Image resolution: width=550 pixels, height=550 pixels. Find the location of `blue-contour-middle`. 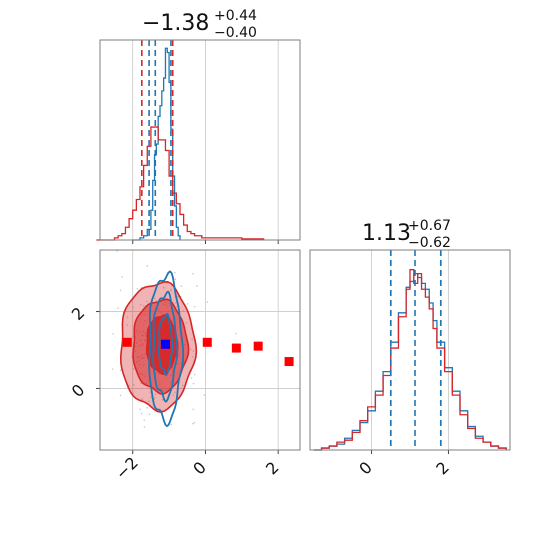

blue-contour-middle is located at coordinates (165, 346).